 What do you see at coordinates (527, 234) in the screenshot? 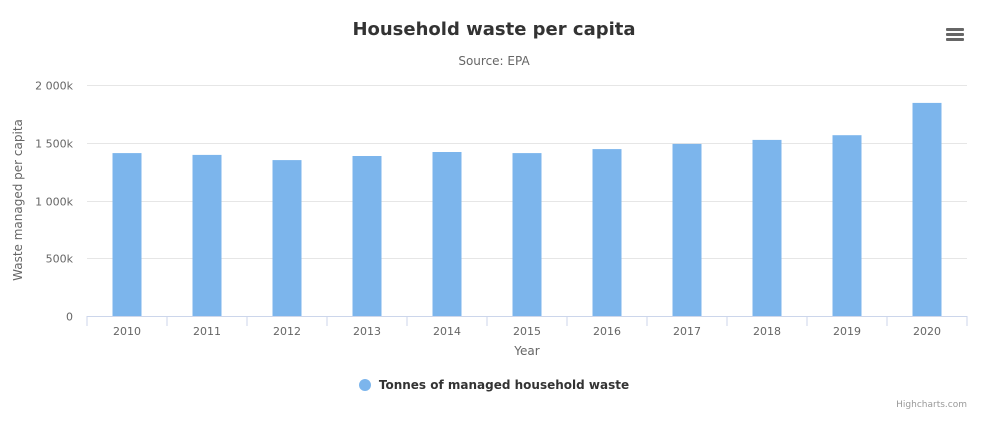
I see `bar-2015` at bounding box center [527, 234].